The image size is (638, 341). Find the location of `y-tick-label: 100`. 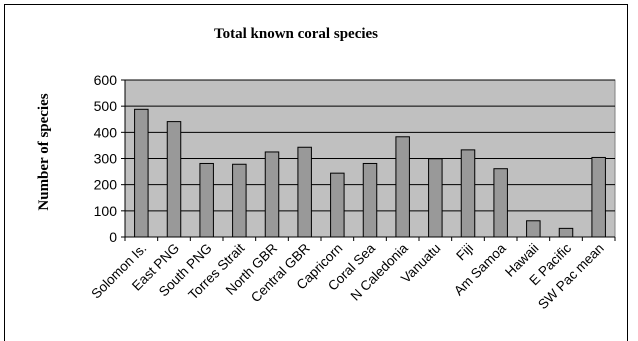

y-tick-label: 100 is located at coordinates (106, 211).